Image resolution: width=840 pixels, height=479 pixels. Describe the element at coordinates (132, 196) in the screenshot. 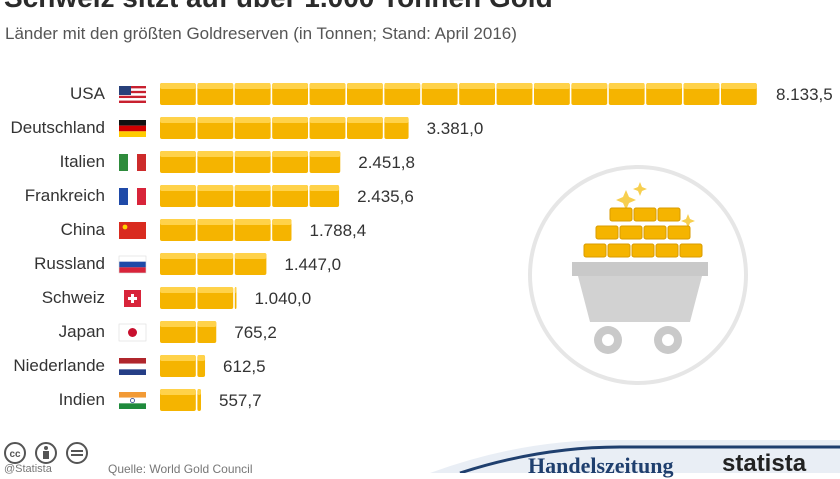

I see `flag-france-icon` at that location.